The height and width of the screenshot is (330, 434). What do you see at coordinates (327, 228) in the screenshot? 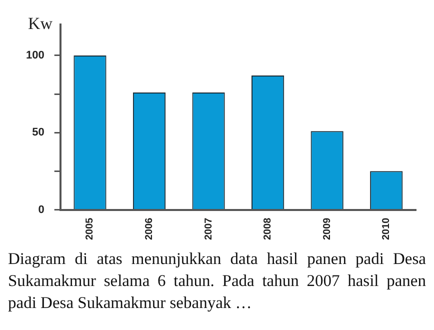
I see `x-tick-label: 2009` at bounding box center [327, 228].